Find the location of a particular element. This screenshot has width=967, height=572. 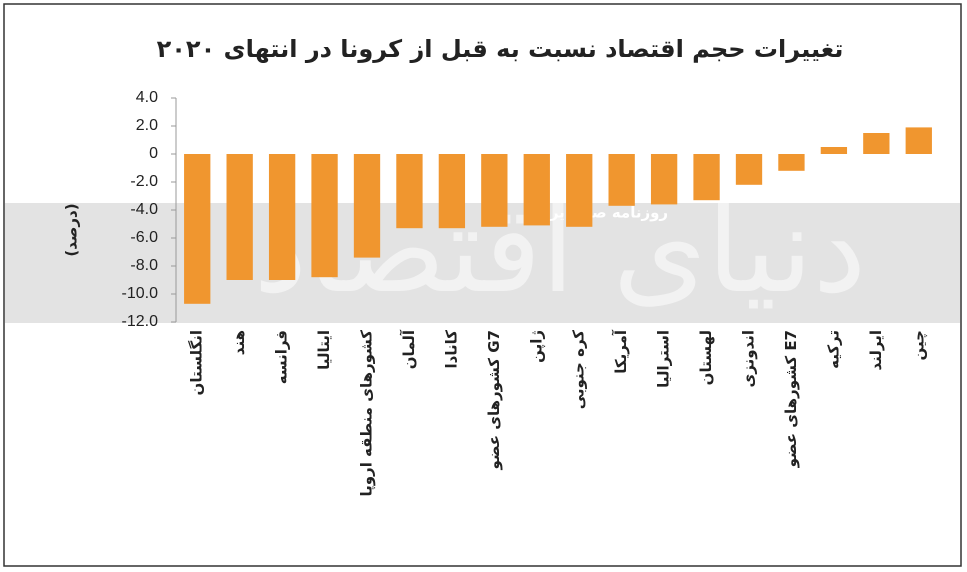

x-tick-label: ترکیه is located at coordinates (833, 349).